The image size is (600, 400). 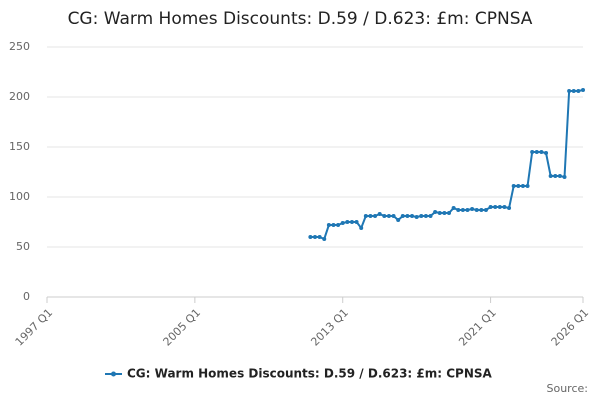 I want to click on source: Source:, so click(x=568, y=388).